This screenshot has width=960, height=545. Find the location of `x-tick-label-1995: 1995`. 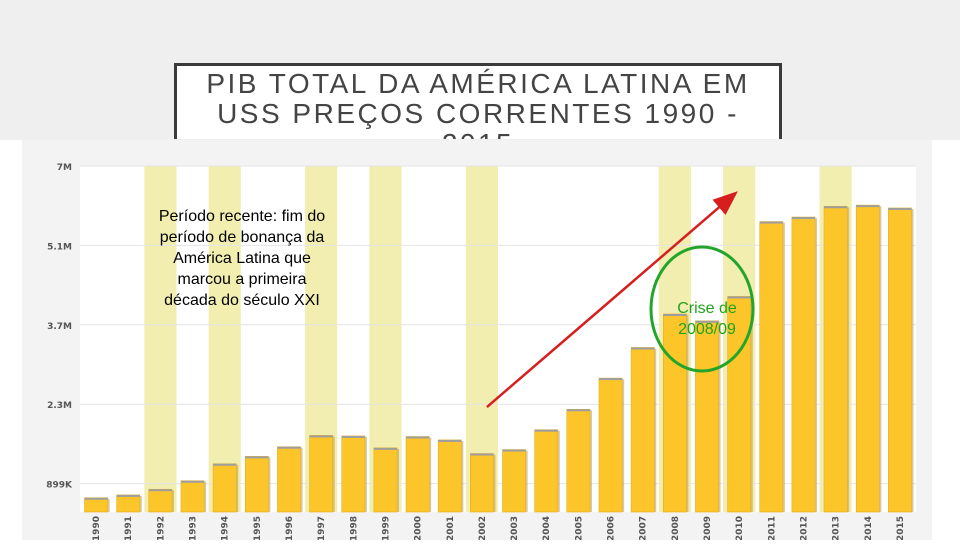

x-tick-label-1995: 1995 is located at coordinates (258, 528).